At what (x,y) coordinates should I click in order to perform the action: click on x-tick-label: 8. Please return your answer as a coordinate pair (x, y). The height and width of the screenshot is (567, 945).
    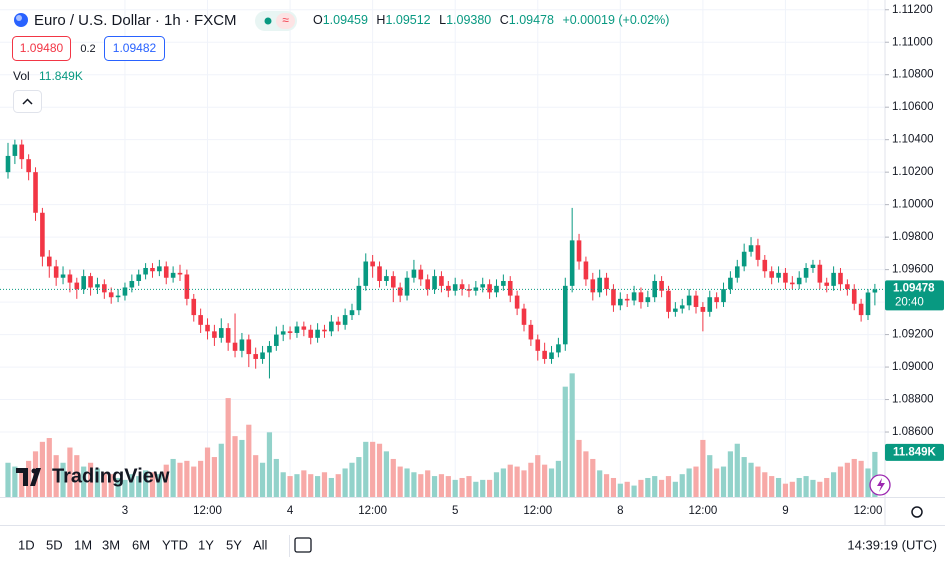
    Looking at the image, I should click on (620, 511).